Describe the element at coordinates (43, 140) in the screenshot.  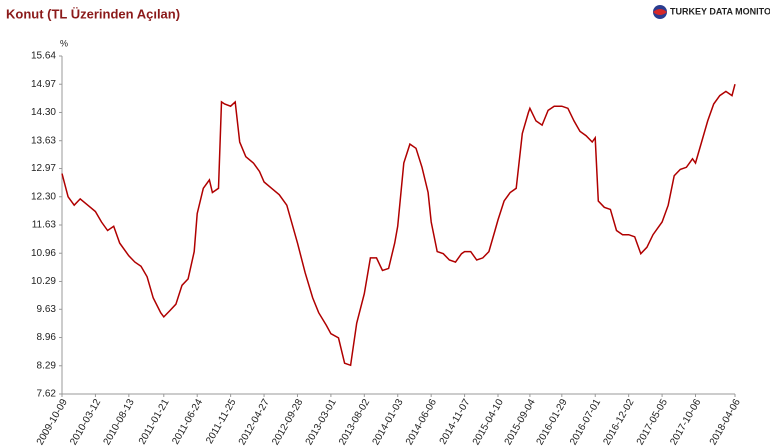
I see `y-tick-label: 13.63` at that location.